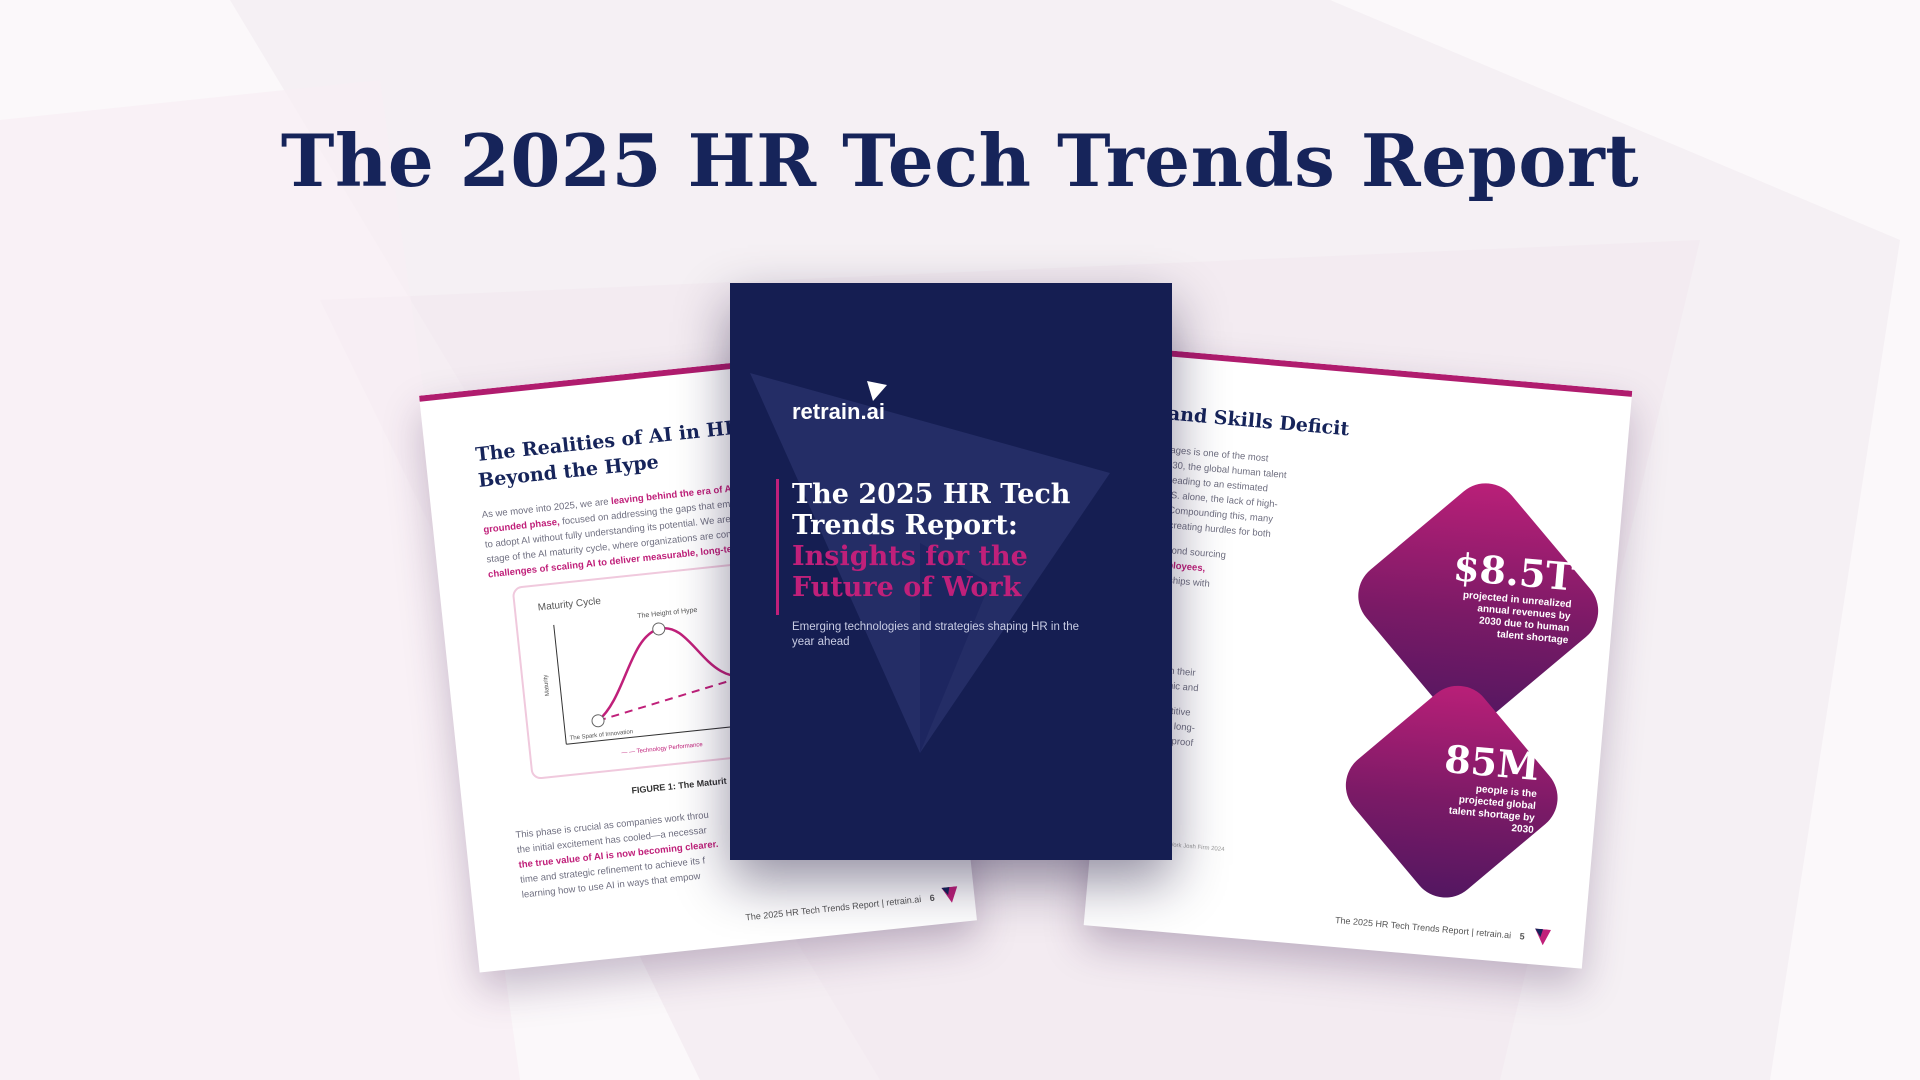 The image size is (1920, 1080). I want to click on cover-accent-rule, so click(777, 547).